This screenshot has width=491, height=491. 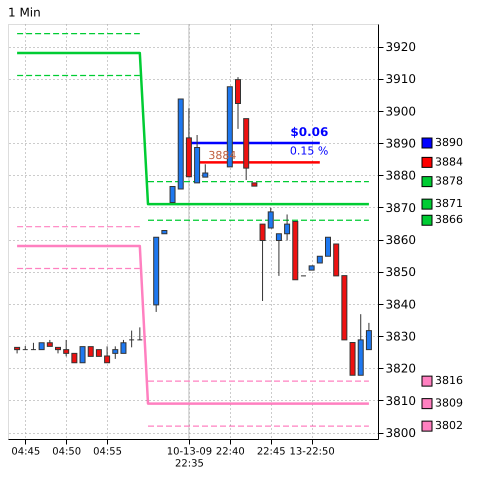 I want to click on y-tick-label: 3820, so click(x=401, y=369).